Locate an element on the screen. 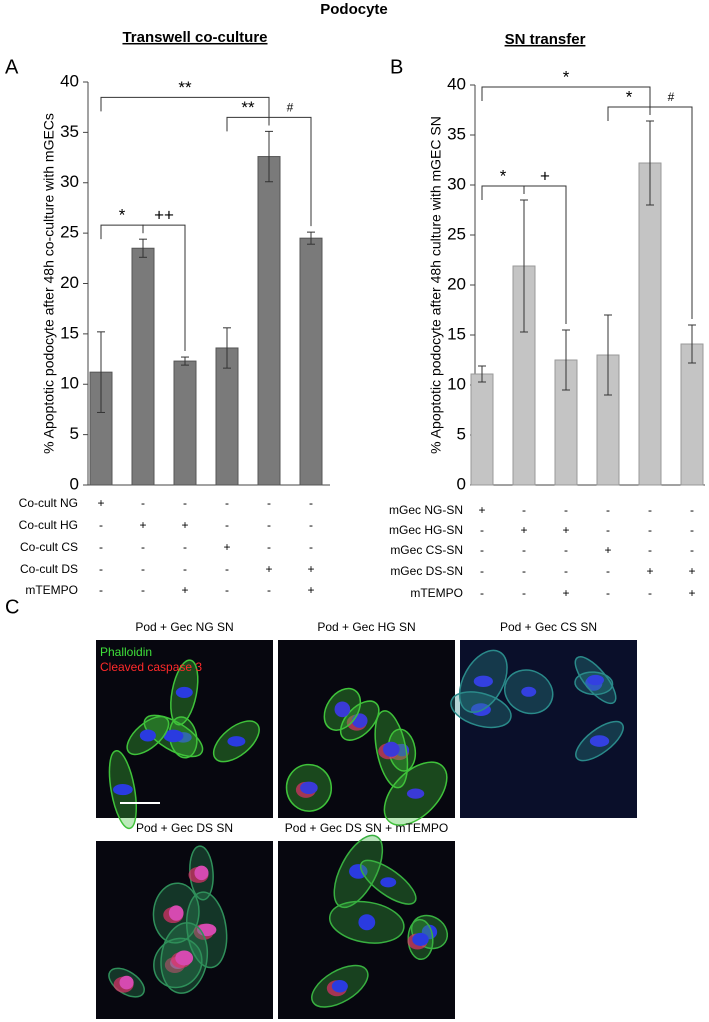  micrograph is located at coordinates (548, 729).